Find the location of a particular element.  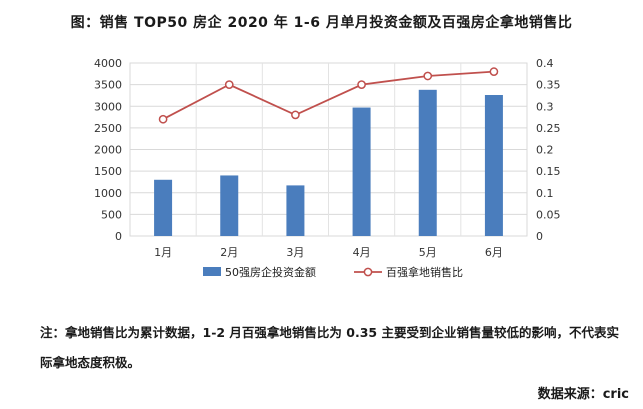

y-right-tick-label: 0.3 is located at coordinates (545, 106).